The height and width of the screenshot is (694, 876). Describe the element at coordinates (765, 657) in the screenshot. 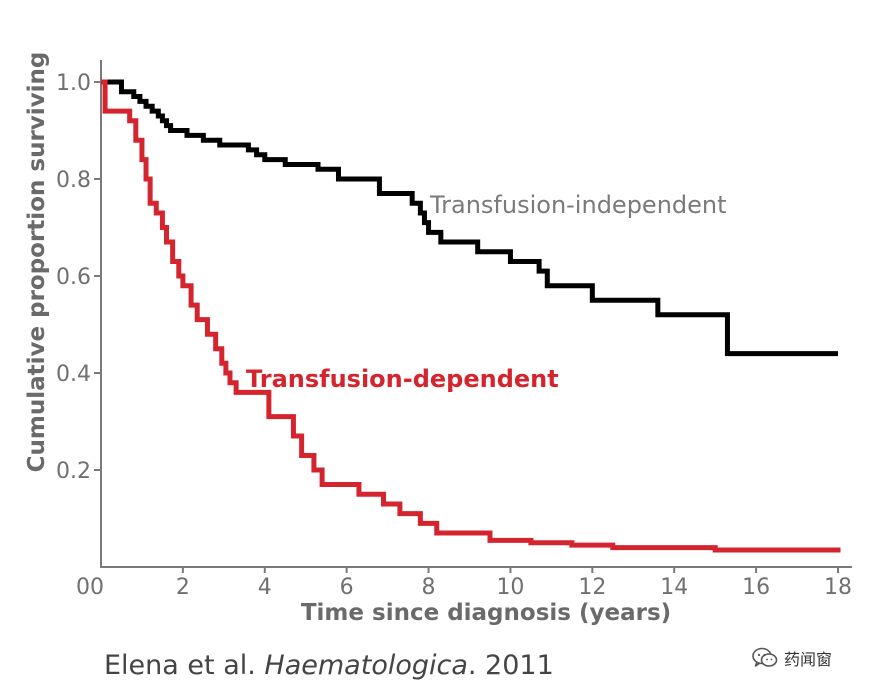

I see `wechat-icon` at that location.